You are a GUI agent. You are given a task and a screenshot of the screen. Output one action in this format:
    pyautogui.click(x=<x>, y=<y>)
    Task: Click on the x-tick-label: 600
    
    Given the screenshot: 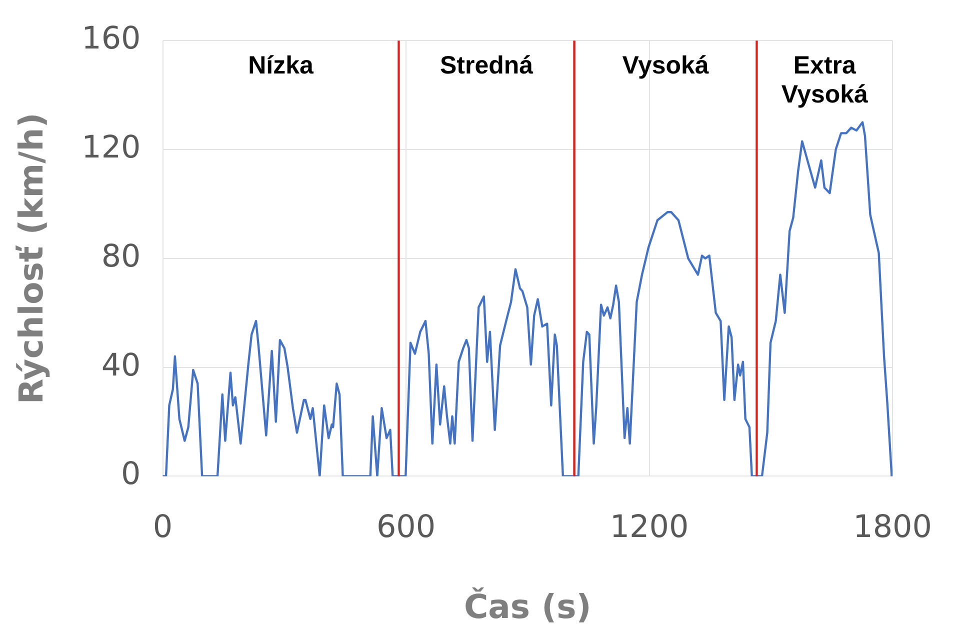 What is the action you would take?
    pyautogui.click(x=406, y=526)
    